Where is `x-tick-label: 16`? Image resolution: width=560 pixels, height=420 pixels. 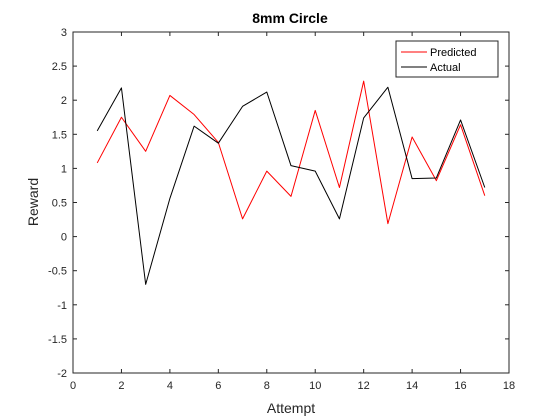 x-tick-label: 16 is located at coordinates (460, 386).